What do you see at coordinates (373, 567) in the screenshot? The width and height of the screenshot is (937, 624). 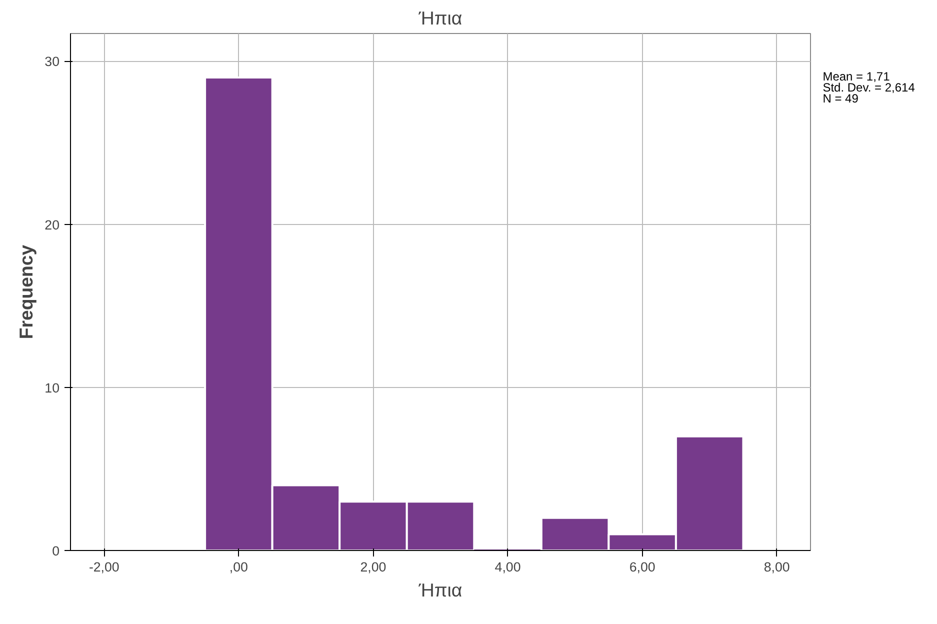 I see `x-tick-label: 2,00` at bounding box center [373, 567].